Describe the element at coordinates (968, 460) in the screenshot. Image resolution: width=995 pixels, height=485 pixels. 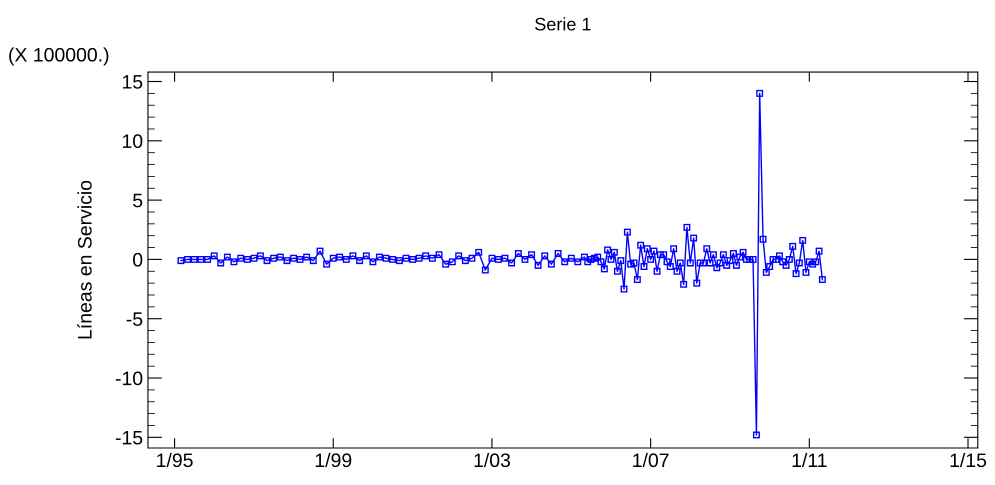
I see `x-tick-label: 1/15` at that location.